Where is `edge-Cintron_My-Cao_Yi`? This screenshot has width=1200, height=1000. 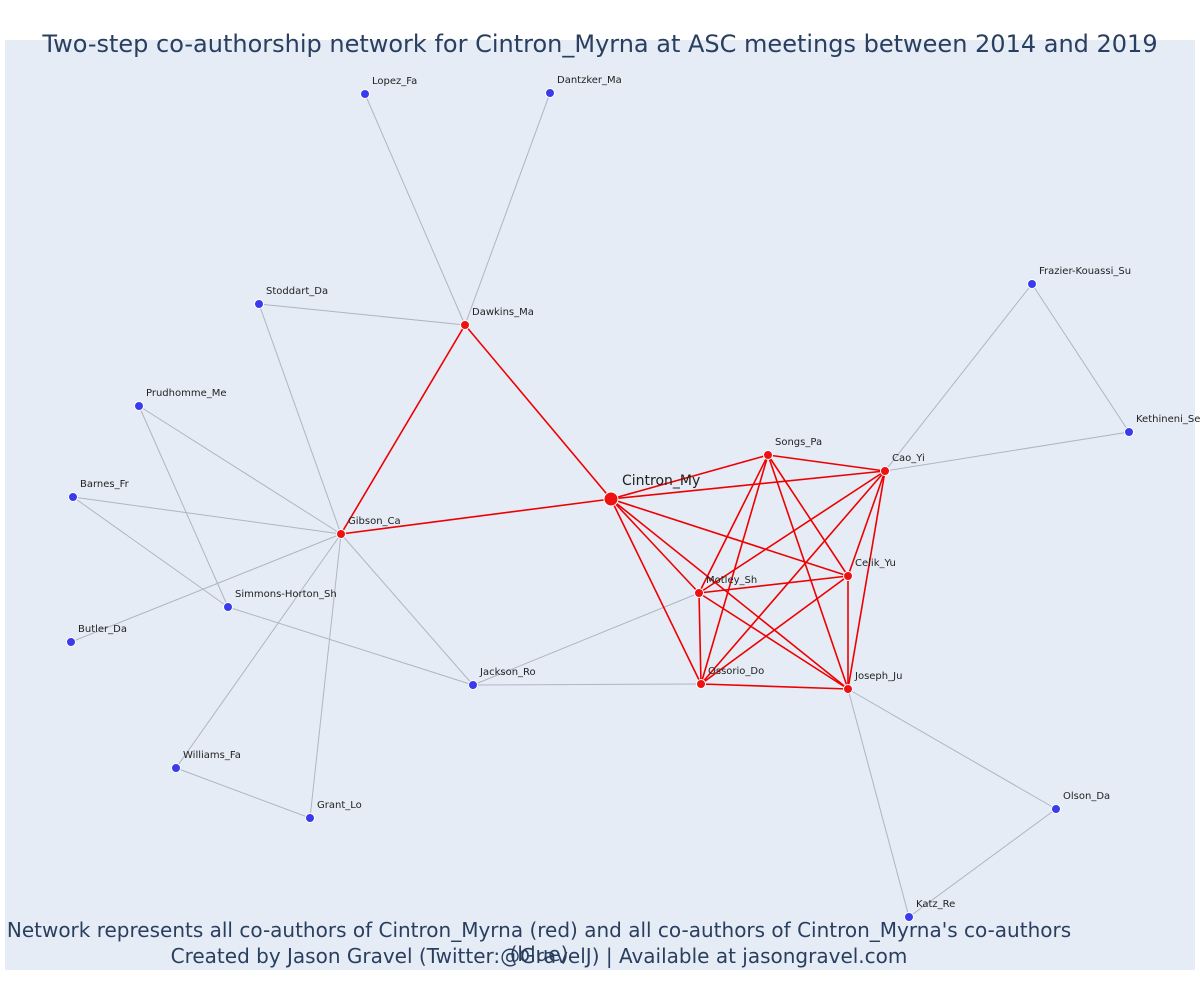
edge-Cintron_My-Cao_Yi is located at coordinates (748, 485).